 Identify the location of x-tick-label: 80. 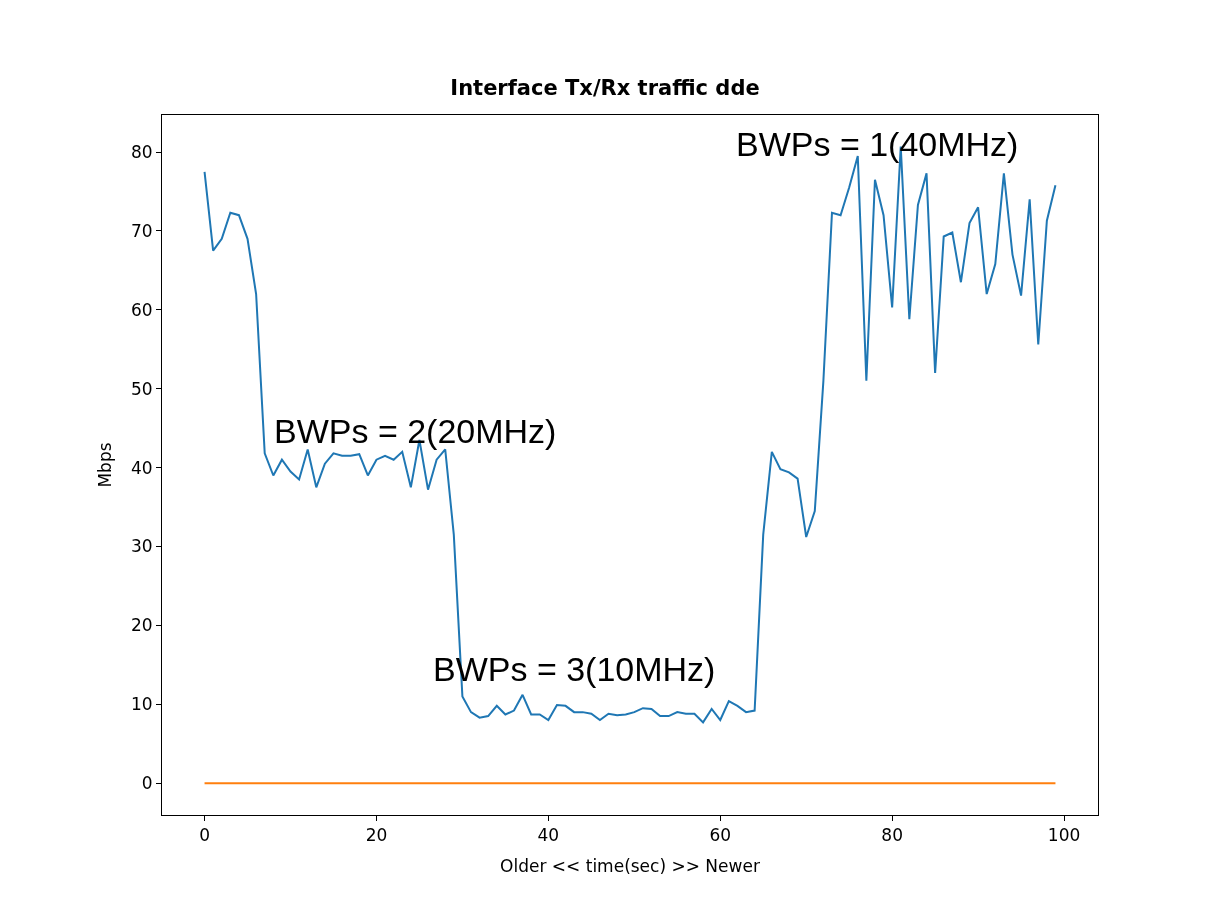
(892, 835).